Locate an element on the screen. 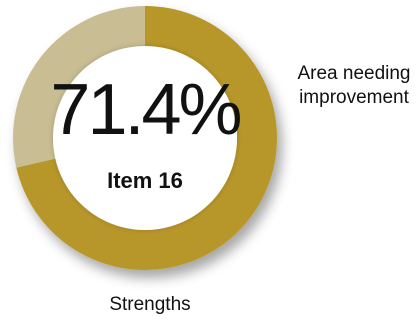 This screenshot has height=321, width=420. legend-improvement-line2: improvement is located at coordinates (354, 97).